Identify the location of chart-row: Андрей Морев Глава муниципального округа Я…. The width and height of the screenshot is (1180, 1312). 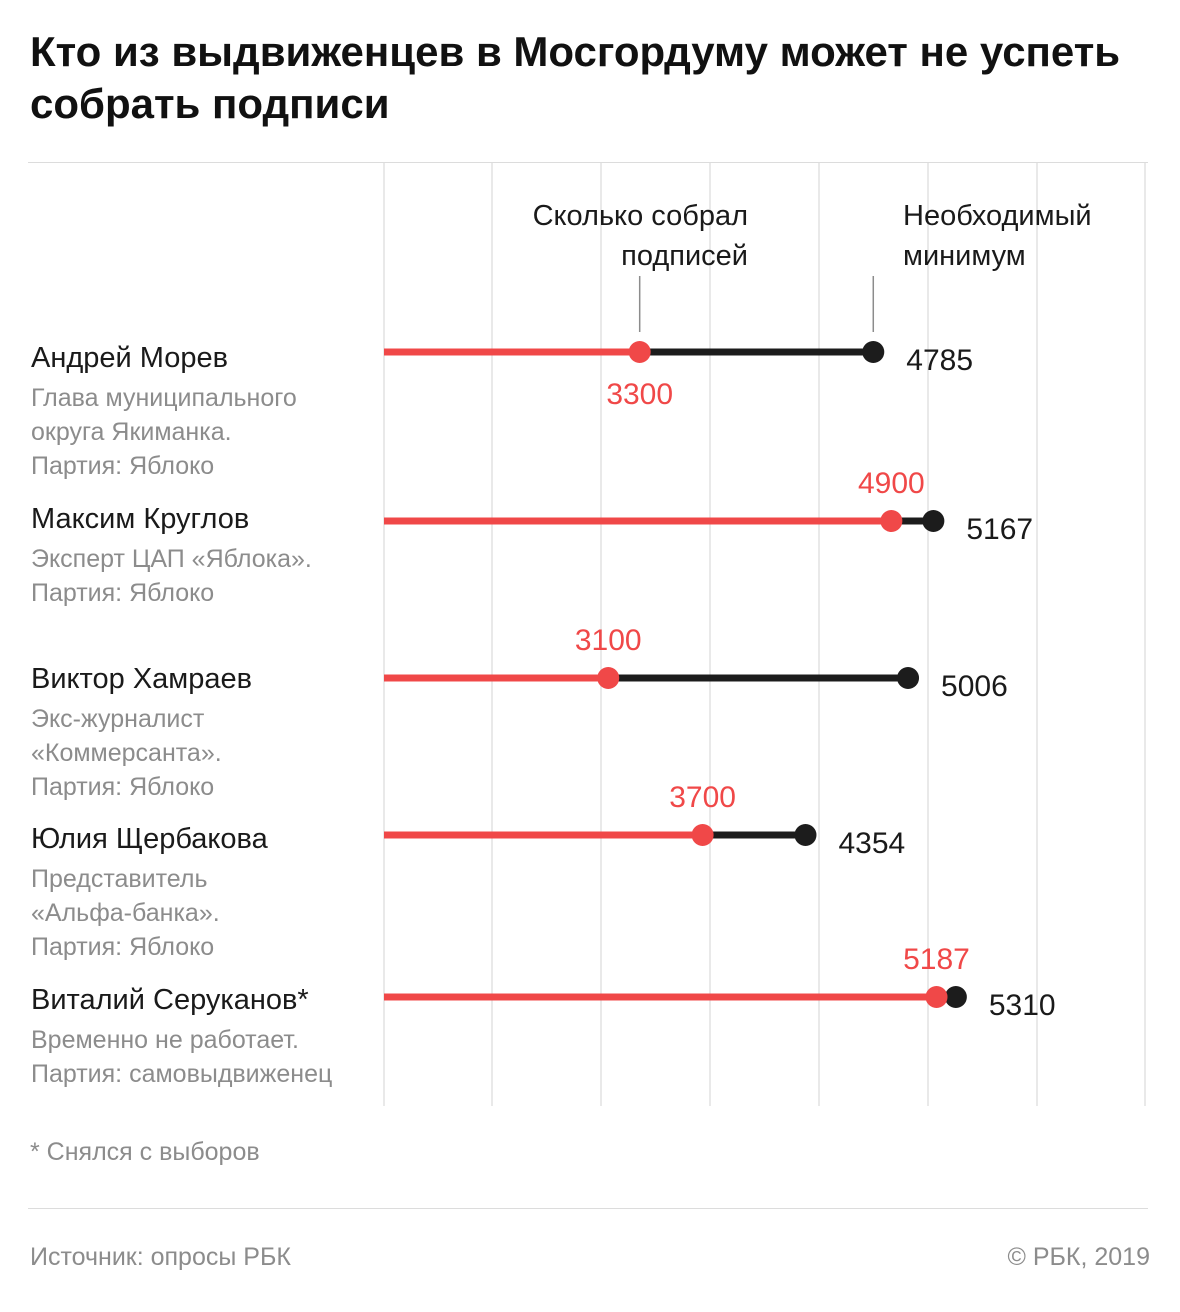
(502, 410).